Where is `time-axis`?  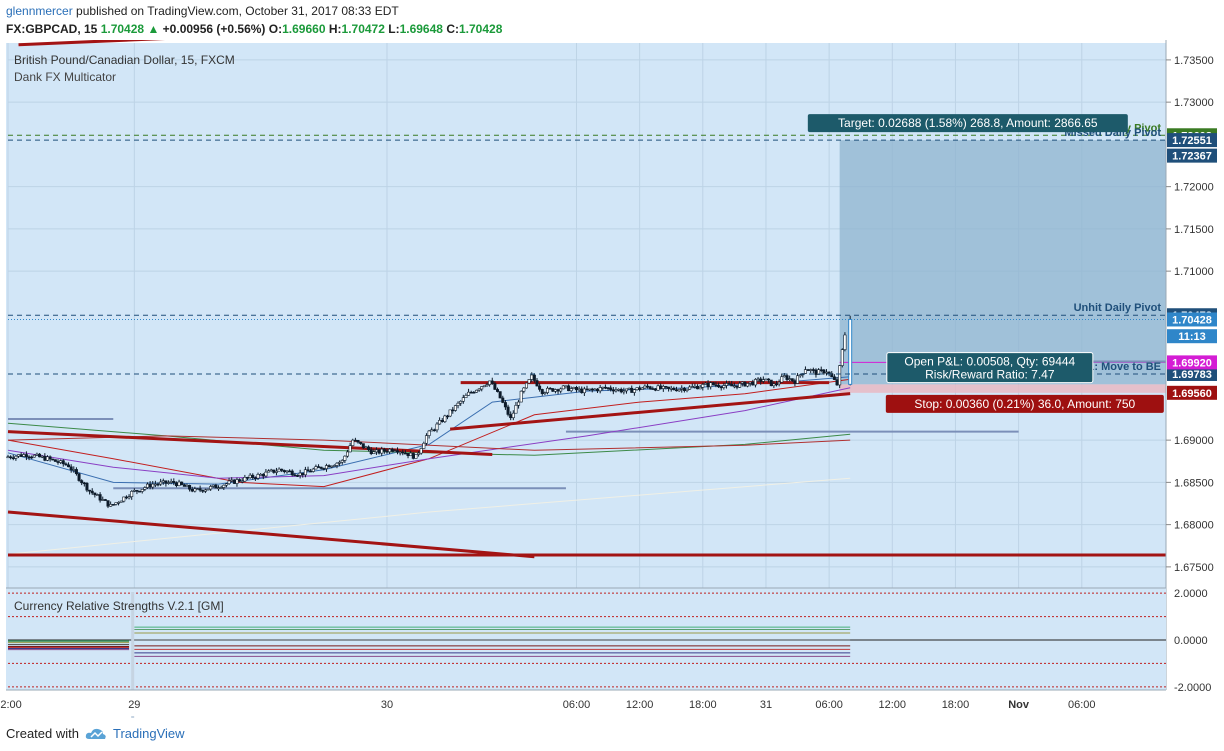
time-axis is located at coordinates (586, 703).